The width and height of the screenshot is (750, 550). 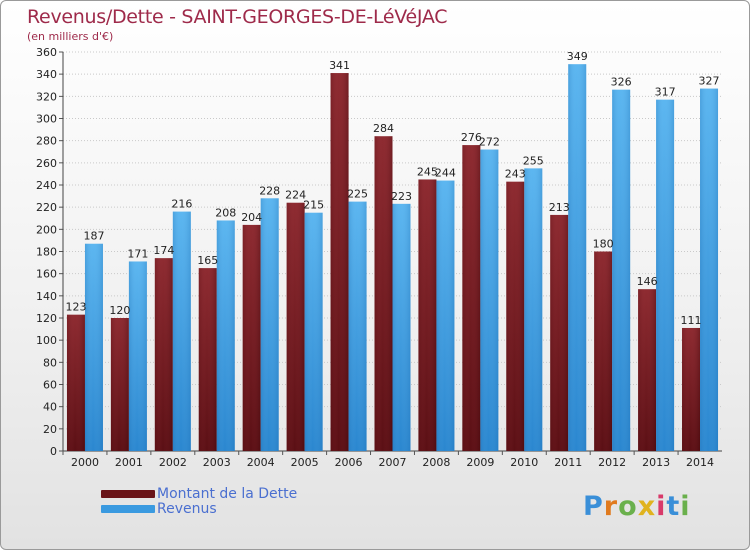 What do you see at coordinates (295, 195) in the screenshot?
I see `data-label-debt: 224` at bounding box center [295, 195].